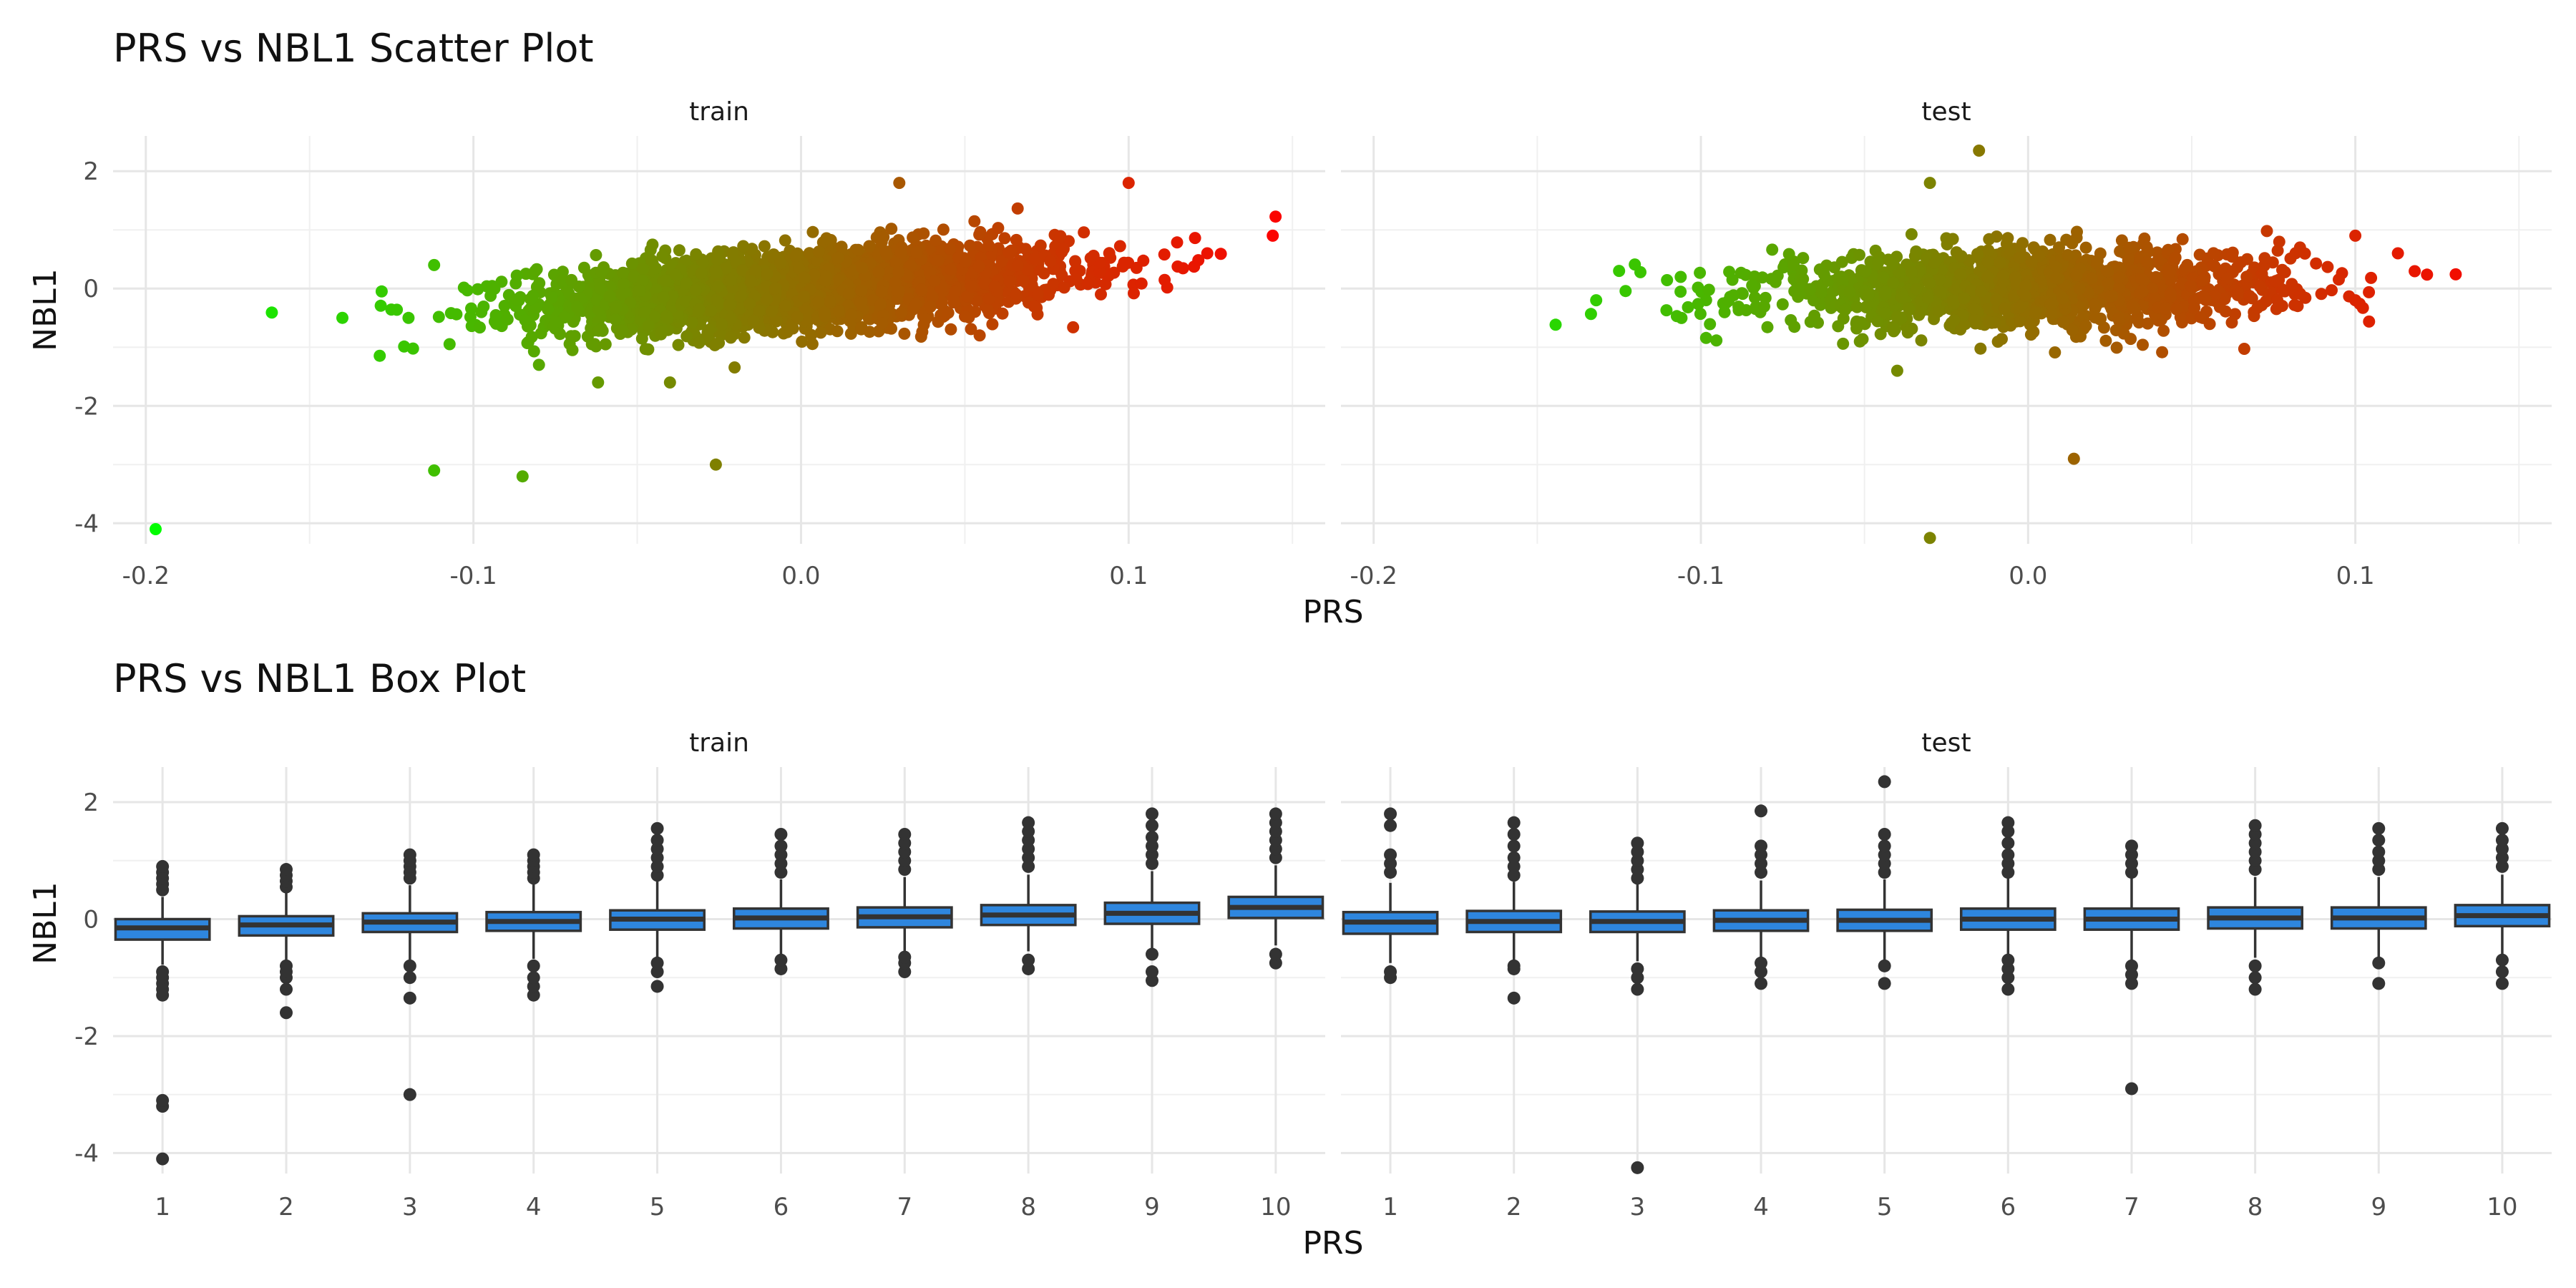  Describe the element at coordinates (86, 1153) in the screenshot. I see `box-y-tick-label: -4` at that location.